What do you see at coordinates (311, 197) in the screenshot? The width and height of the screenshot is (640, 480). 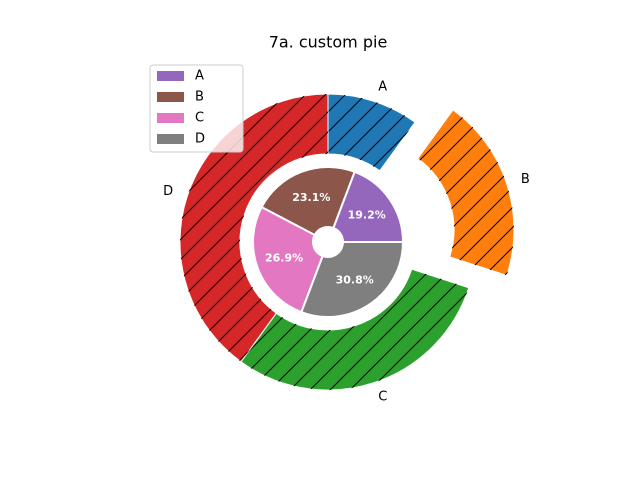 I see `value-label: 23.1%` at bounding box center [311, 197].